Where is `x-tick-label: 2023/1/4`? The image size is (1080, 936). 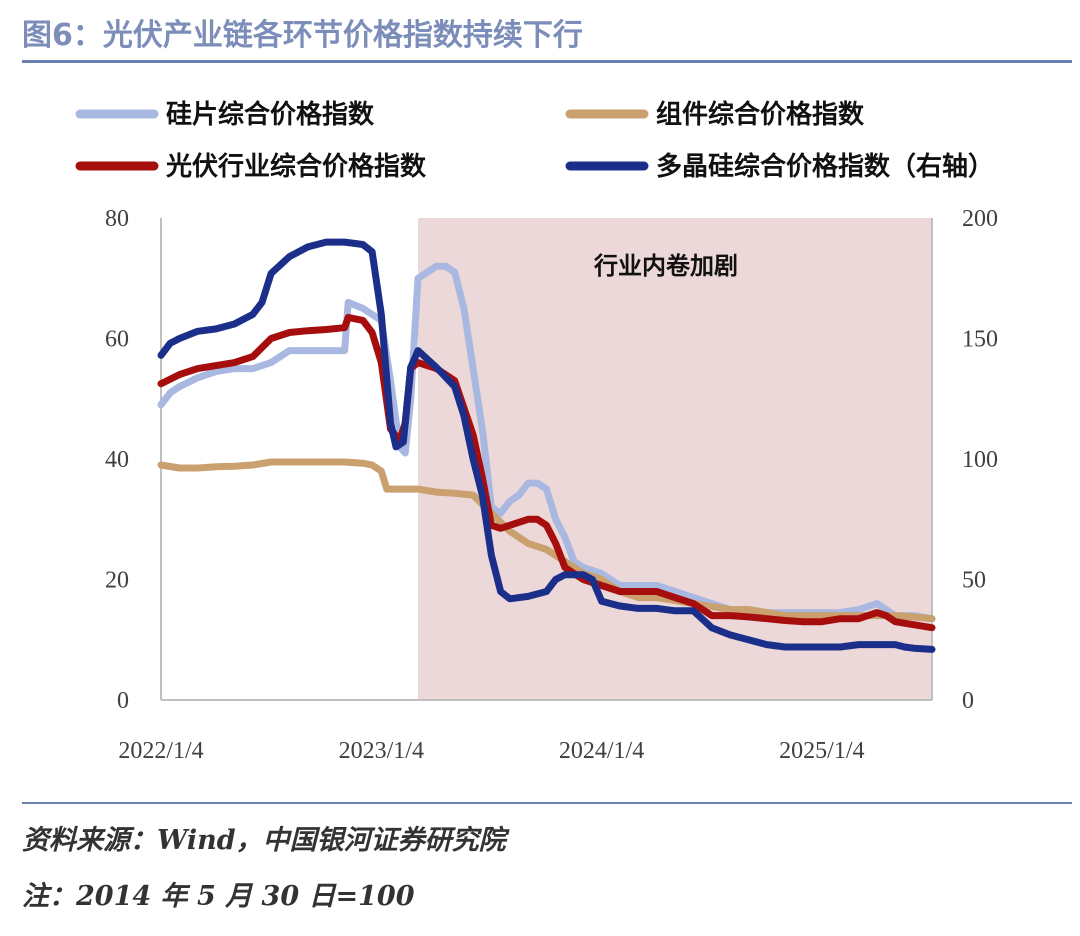 x-tick-label: 2023/1/4 is located at coordinates (381, 751).